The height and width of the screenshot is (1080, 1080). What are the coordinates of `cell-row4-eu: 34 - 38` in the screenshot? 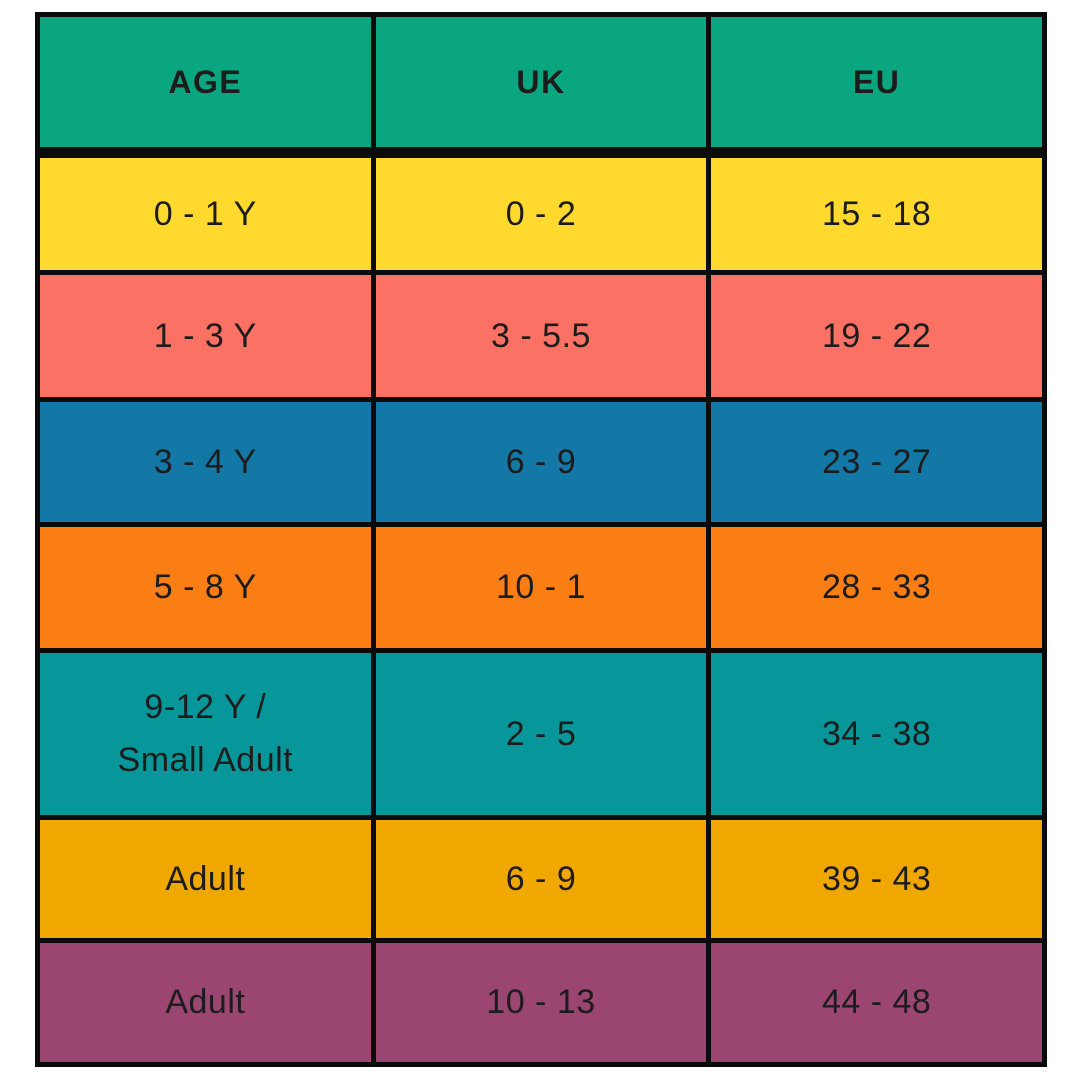 It's located at (876, 734).